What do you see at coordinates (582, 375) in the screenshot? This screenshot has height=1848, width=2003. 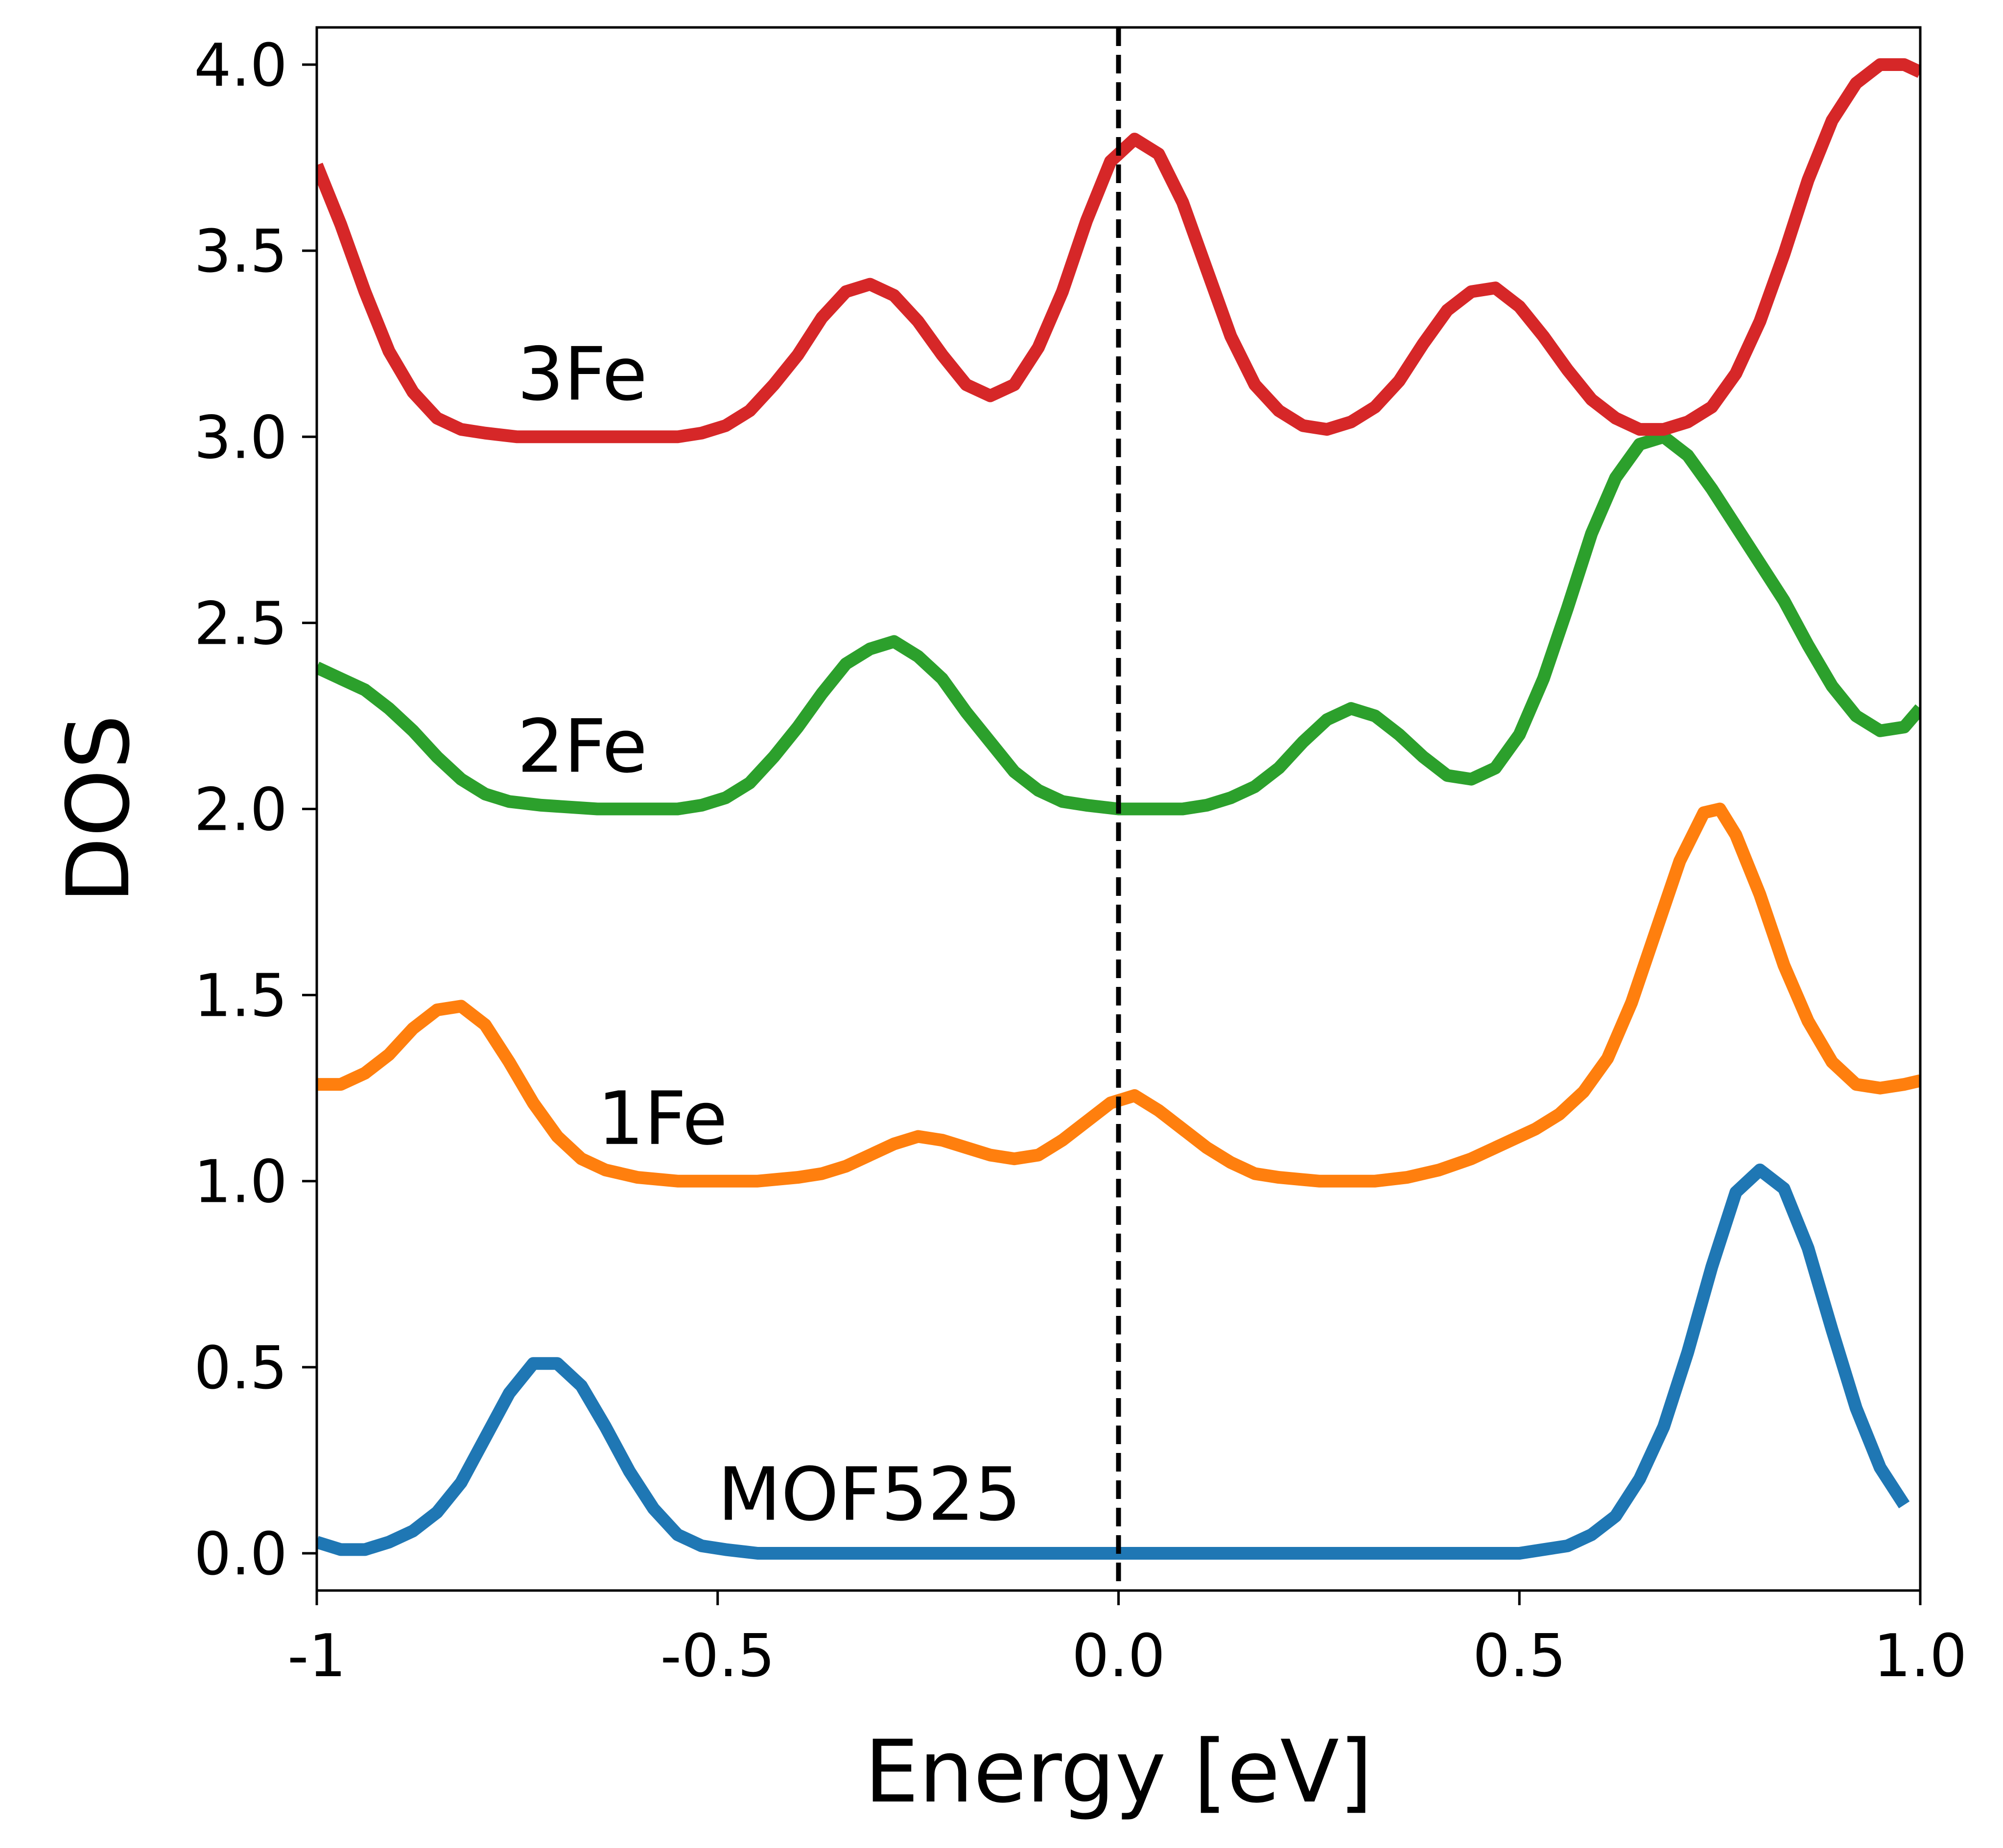 I see `series-label-3fe: 3Fe` at bounding box center [582, 375].